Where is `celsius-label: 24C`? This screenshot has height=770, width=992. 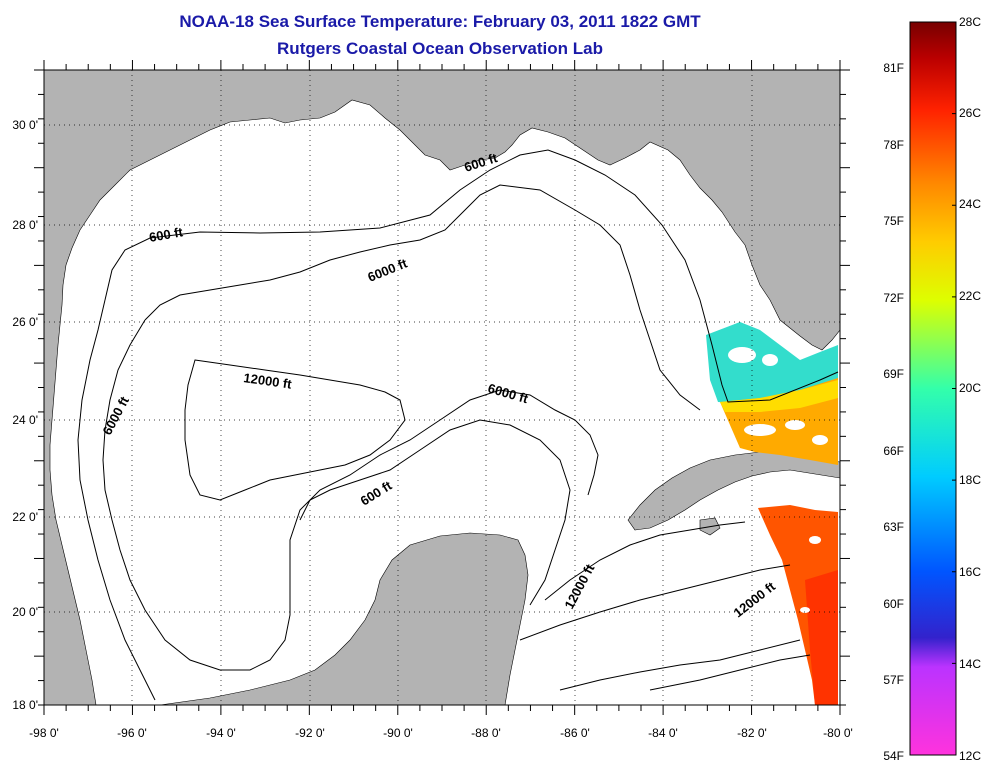 celsius-label: 24C is located at coordinates (970, 204).